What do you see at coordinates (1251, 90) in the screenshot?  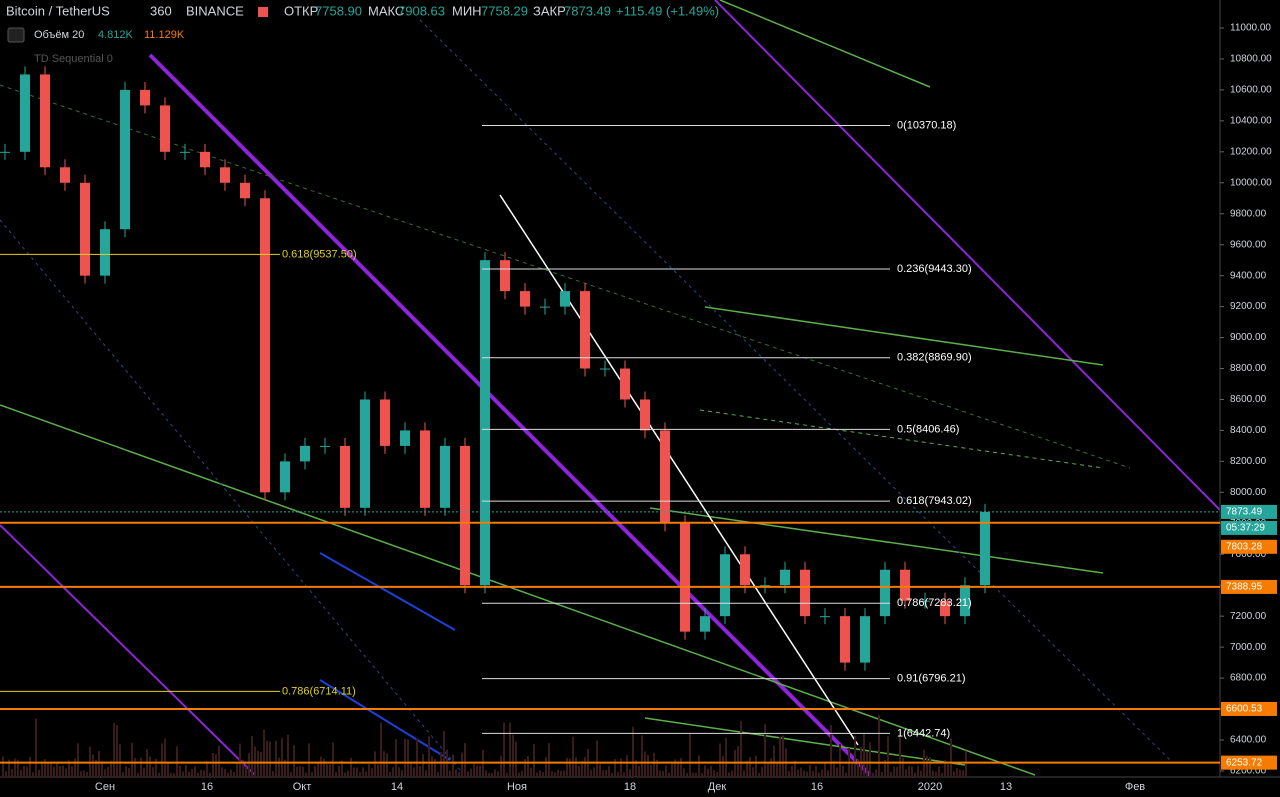 I see `price-tick-label: 10600.00` at bounding box center [1251, 90].